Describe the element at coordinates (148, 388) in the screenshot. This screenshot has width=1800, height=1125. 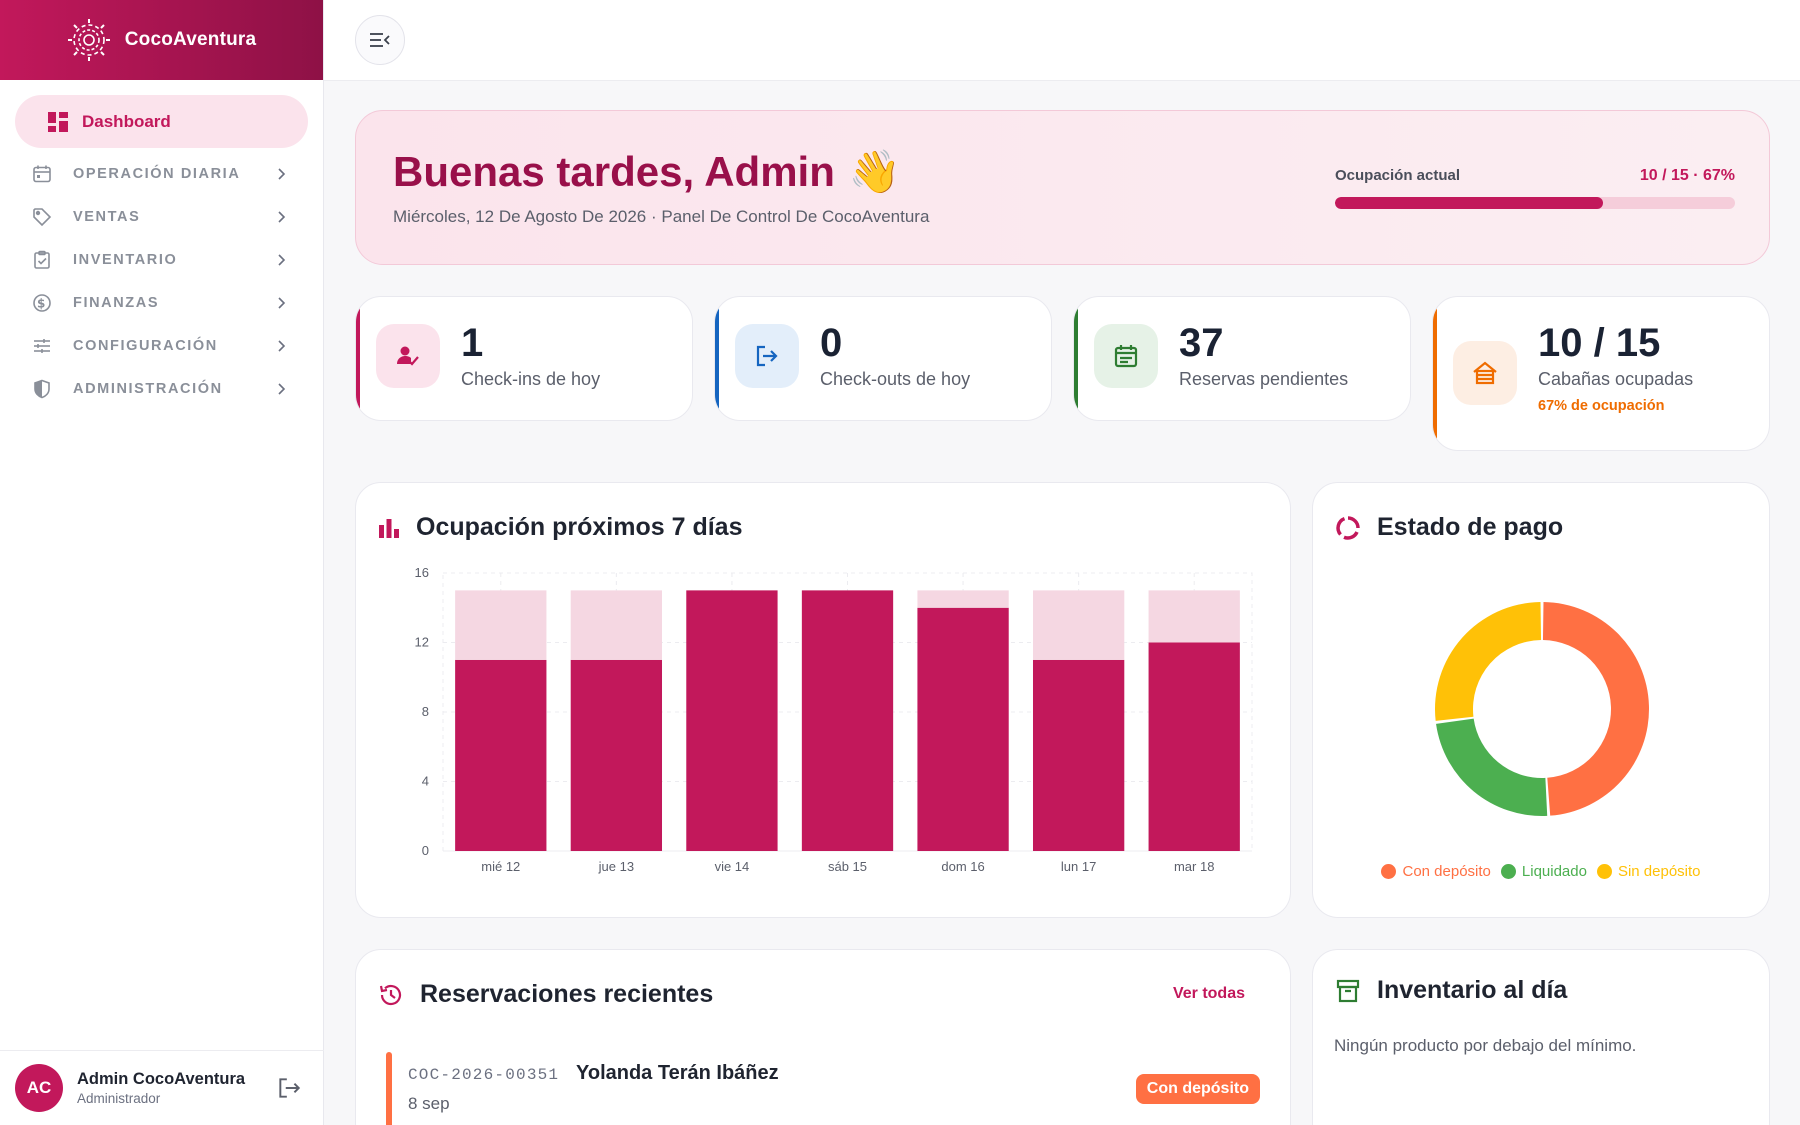
I see `sidebar-item-label: ADMINISTRACIÓN` at that location.